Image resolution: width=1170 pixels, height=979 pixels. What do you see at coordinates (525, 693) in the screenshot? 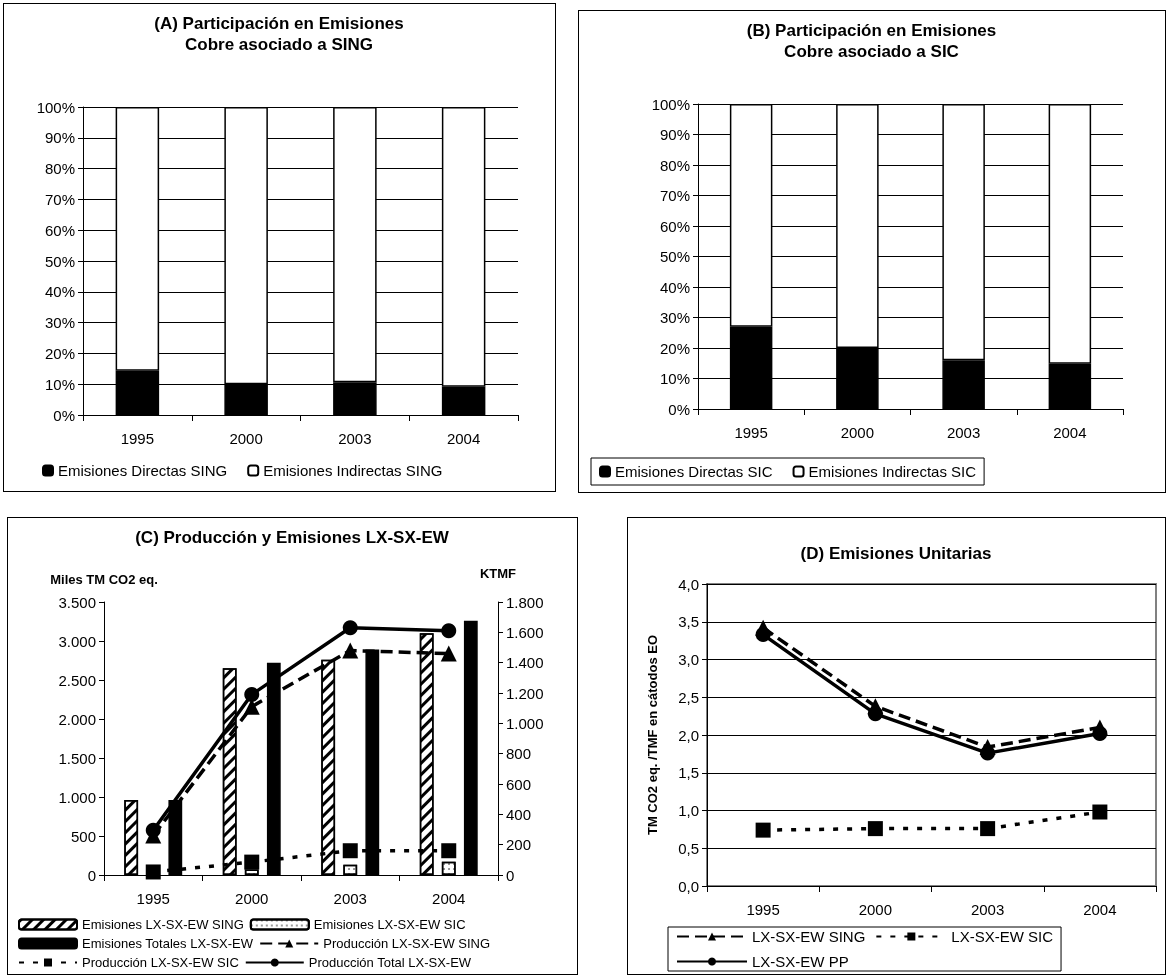
I see `y2-tick-label: 1.200` at bounding box center [525, 693].